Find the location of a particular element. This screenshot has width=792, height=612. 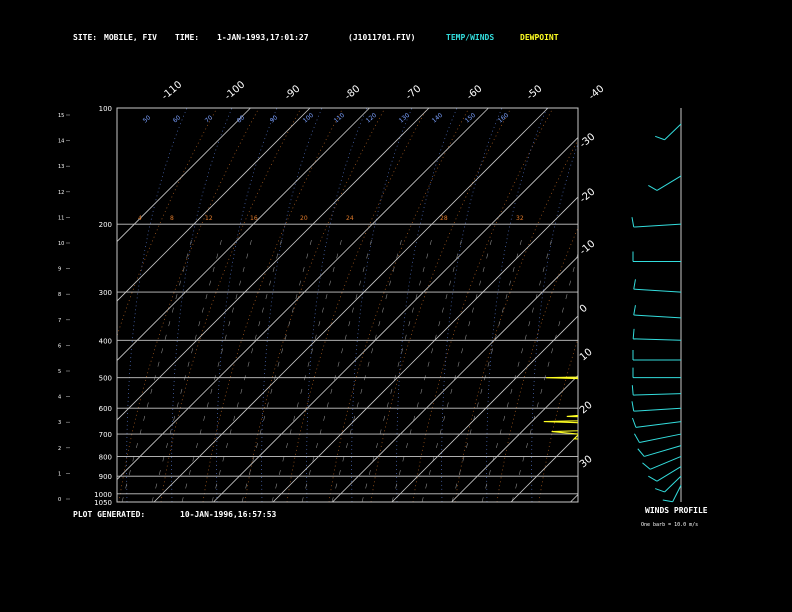

pressure-label: 800 is located at coordinates (105, 457).